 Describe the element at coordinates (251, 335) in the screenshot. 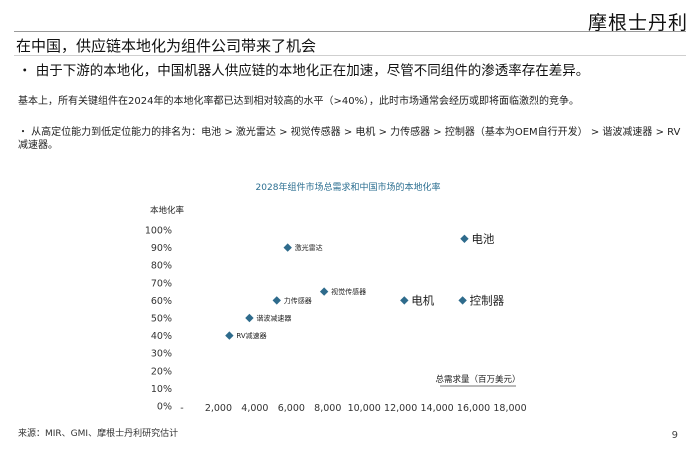

I see `point-label: RV减速器` at that location.